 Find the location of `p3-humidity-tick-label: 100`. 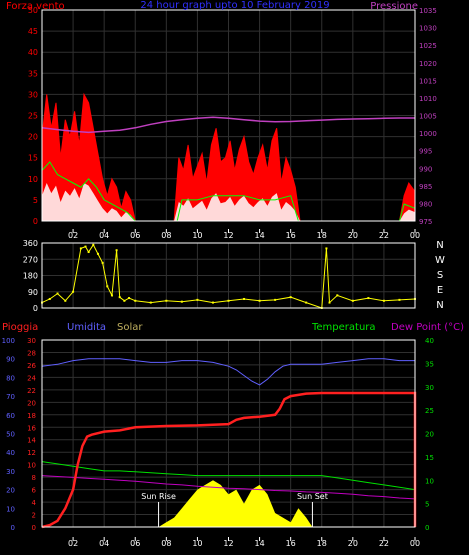

p3-humidity-tick-label: 100 is located at coordinates (8, 341).